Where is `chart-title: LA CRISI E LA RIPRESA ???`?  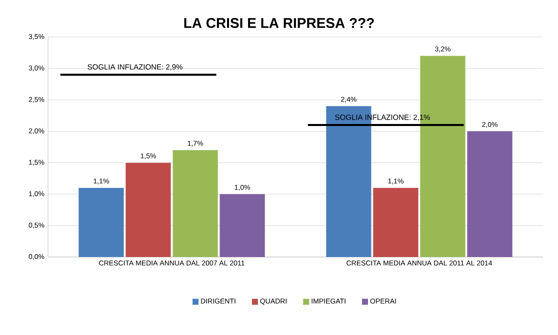
chart-title: LA CRISI E LA RIPRESA ??? is located at coordinates (279, 23).